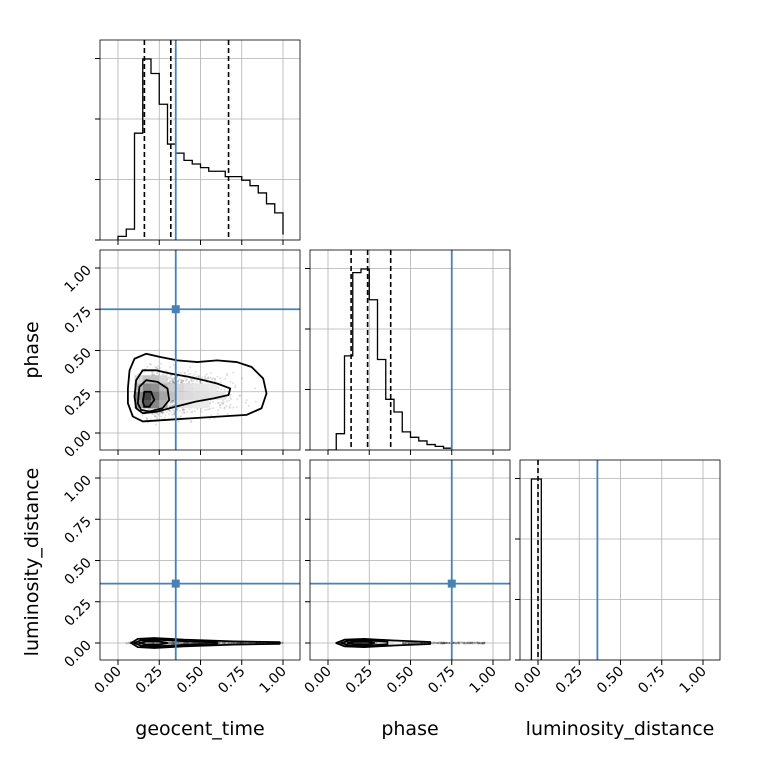 The width and height of the screenshot is (760, 760). Describe the element at coordinates (409, 729) in the screenshot. I see `x-axis-label-phase: phase` at that location.